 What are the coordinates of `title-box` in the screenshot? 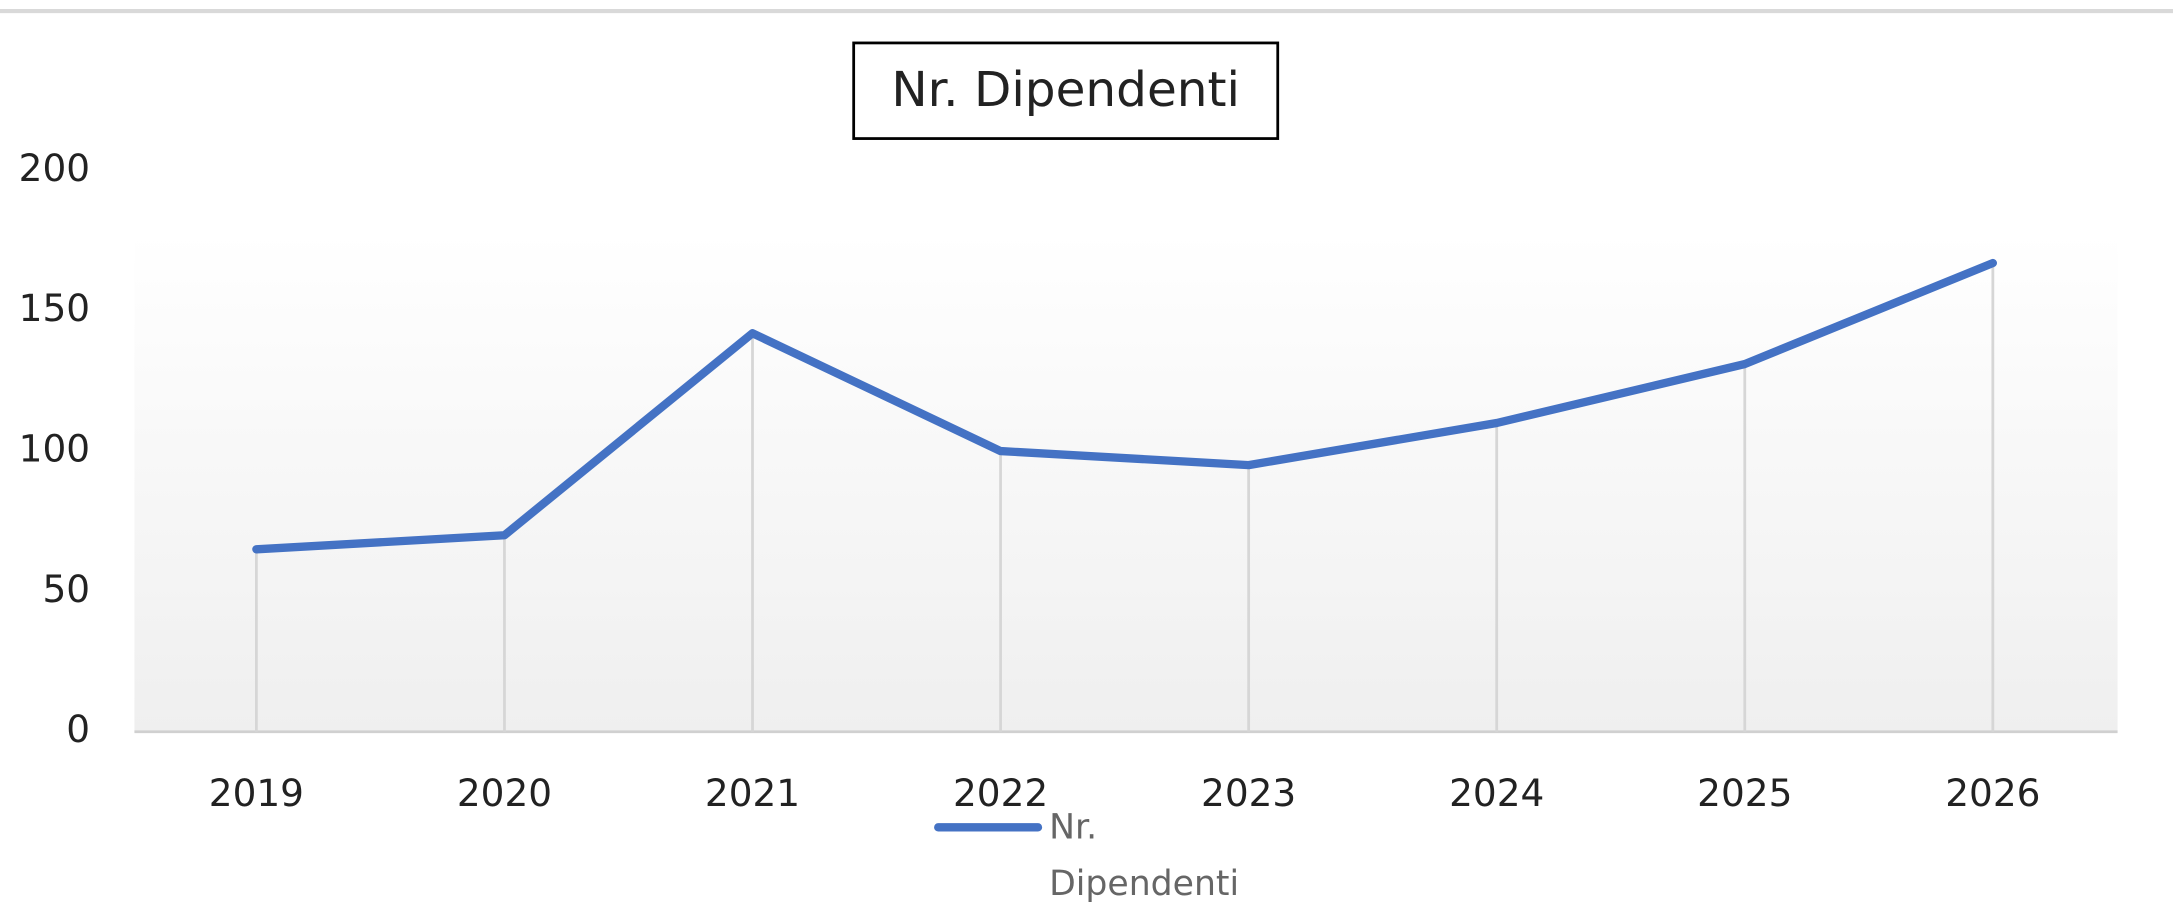 It's located at (1066, 90).